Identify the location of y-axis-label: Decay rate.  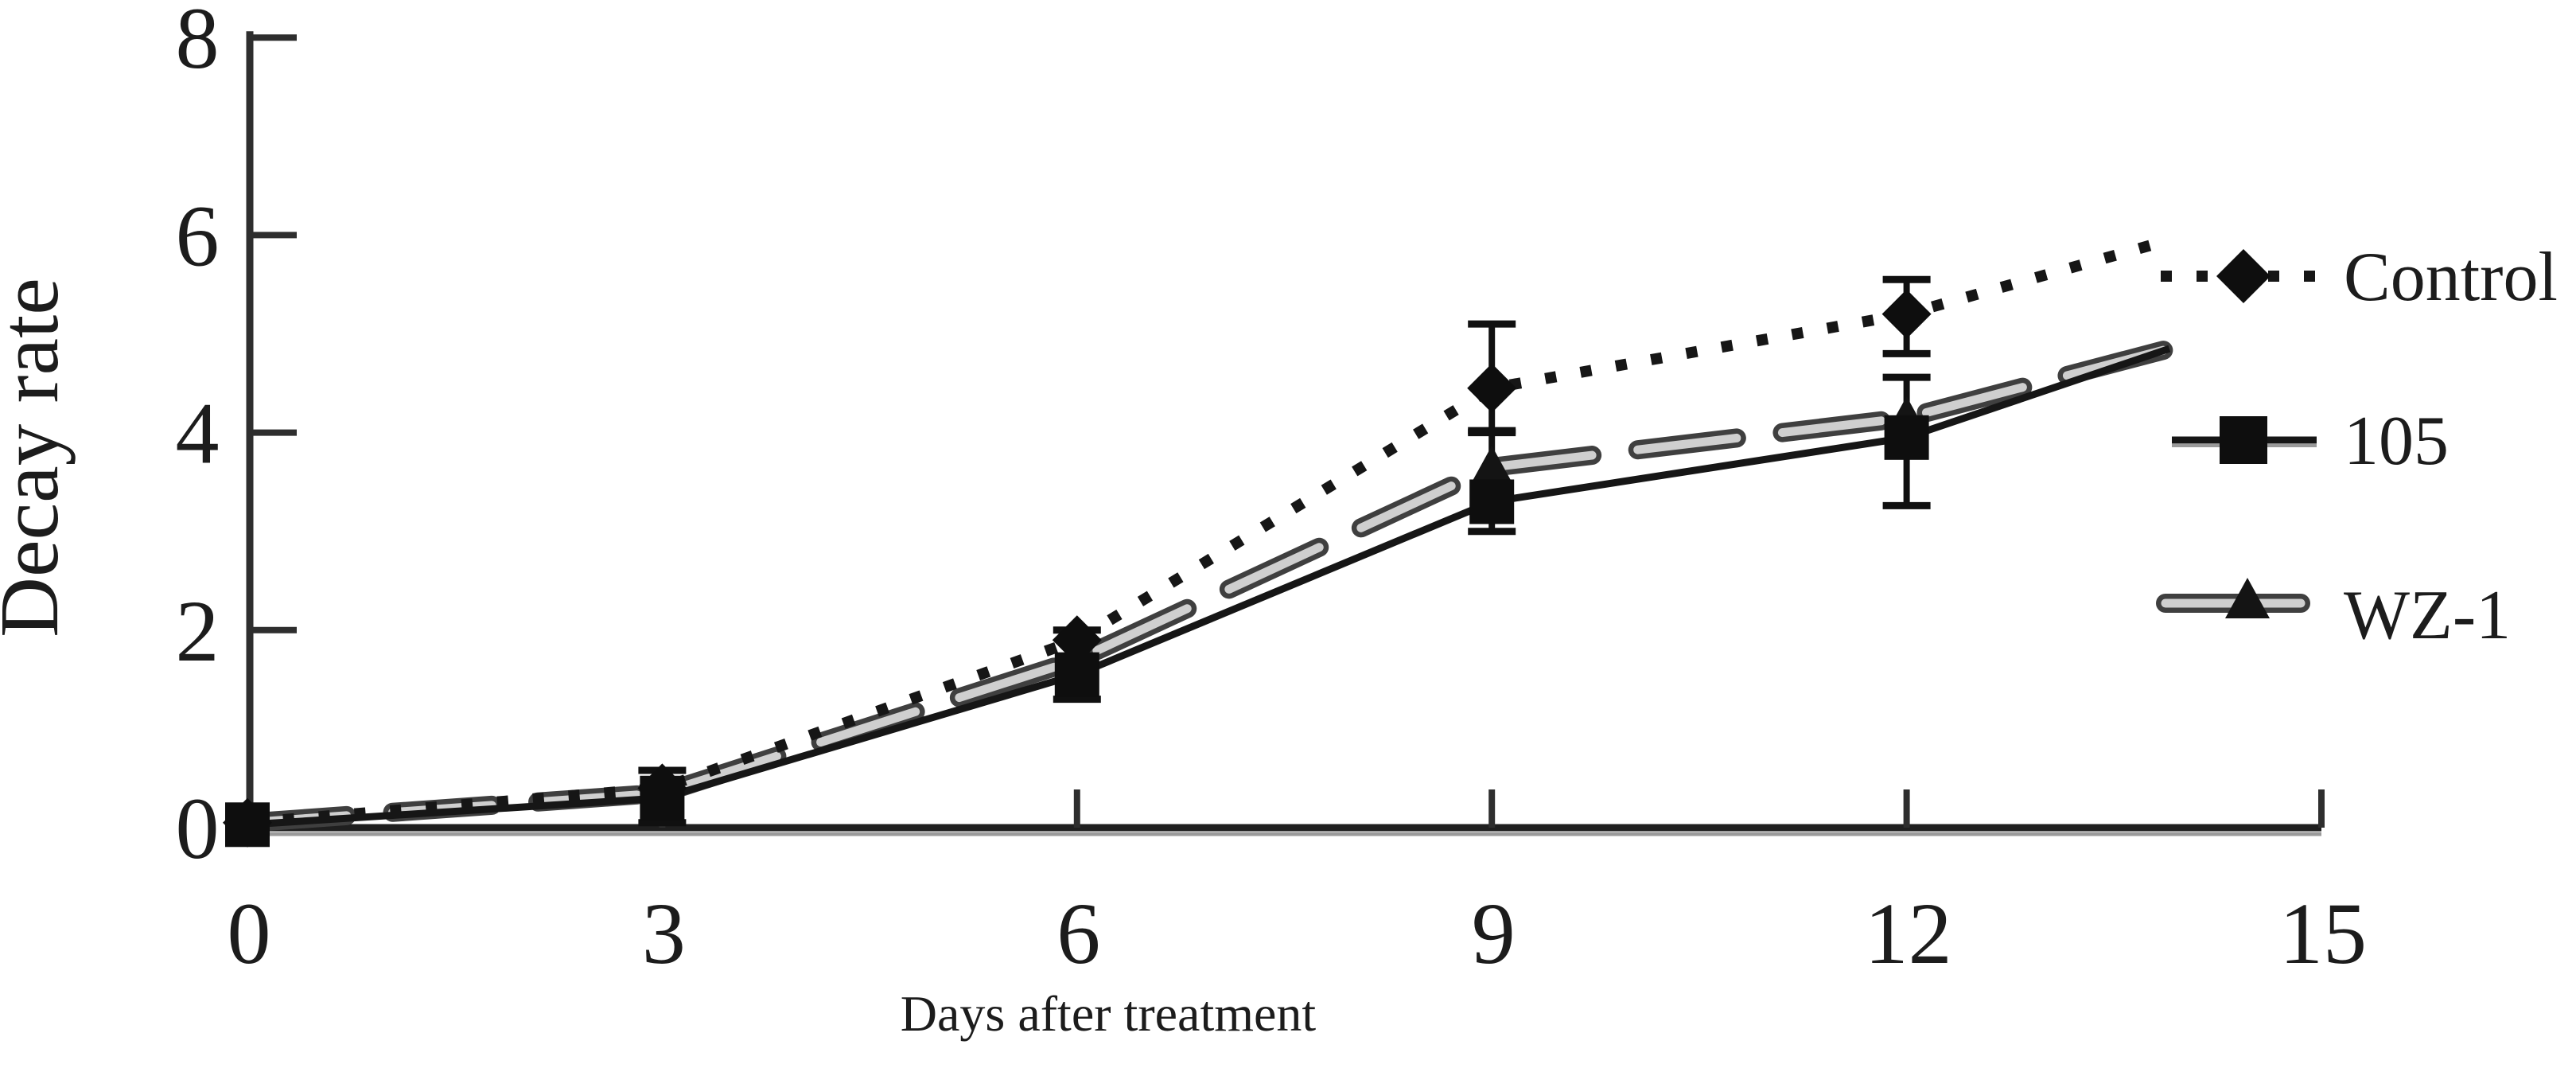
(38, 458).